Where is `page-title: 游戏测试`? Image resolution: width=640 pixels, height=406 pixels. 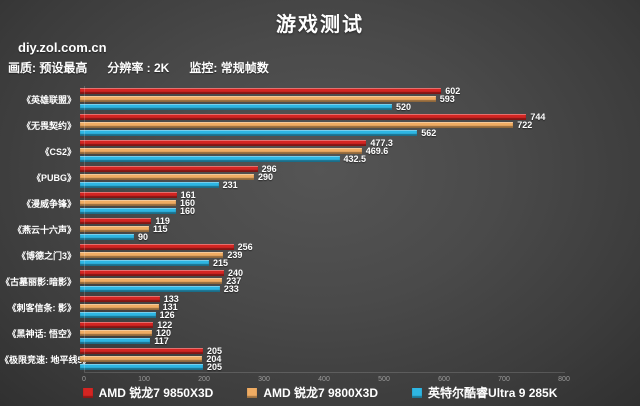 page-title: 游戏测试 is located at coordinates (320, 25).